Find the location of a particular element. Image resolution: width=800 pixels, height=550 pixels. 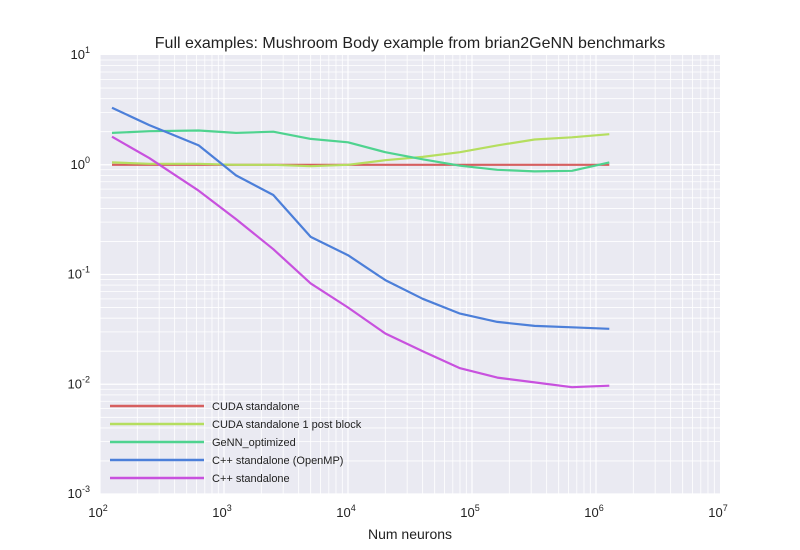

y-tick-label: 10⁻¹ is located at coordinates (79, 273).